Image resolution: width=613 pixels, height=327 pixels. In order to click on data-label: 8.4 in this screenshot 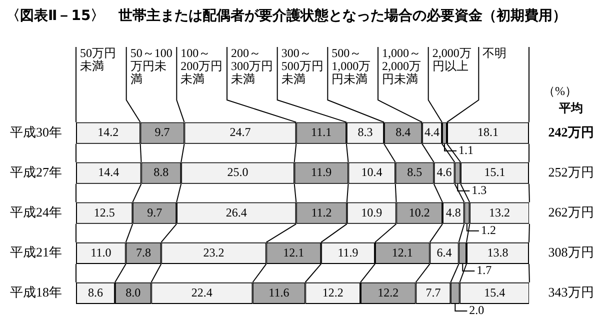, I will do `click(403, 132)`.